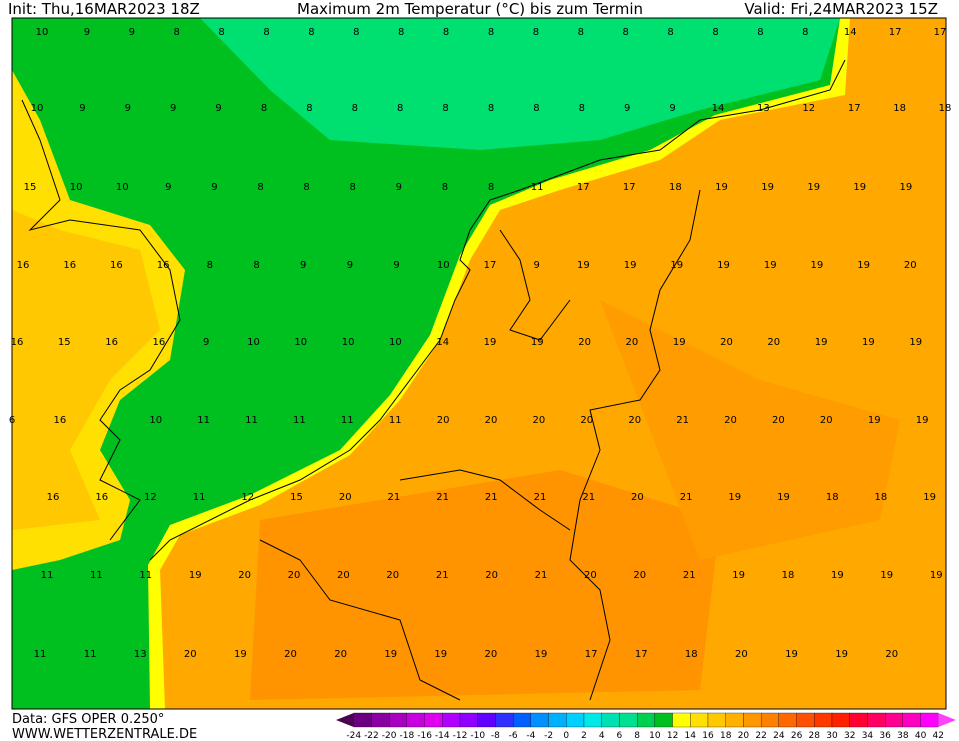  I want to click on temperature-value: 16, so click(69, 265).